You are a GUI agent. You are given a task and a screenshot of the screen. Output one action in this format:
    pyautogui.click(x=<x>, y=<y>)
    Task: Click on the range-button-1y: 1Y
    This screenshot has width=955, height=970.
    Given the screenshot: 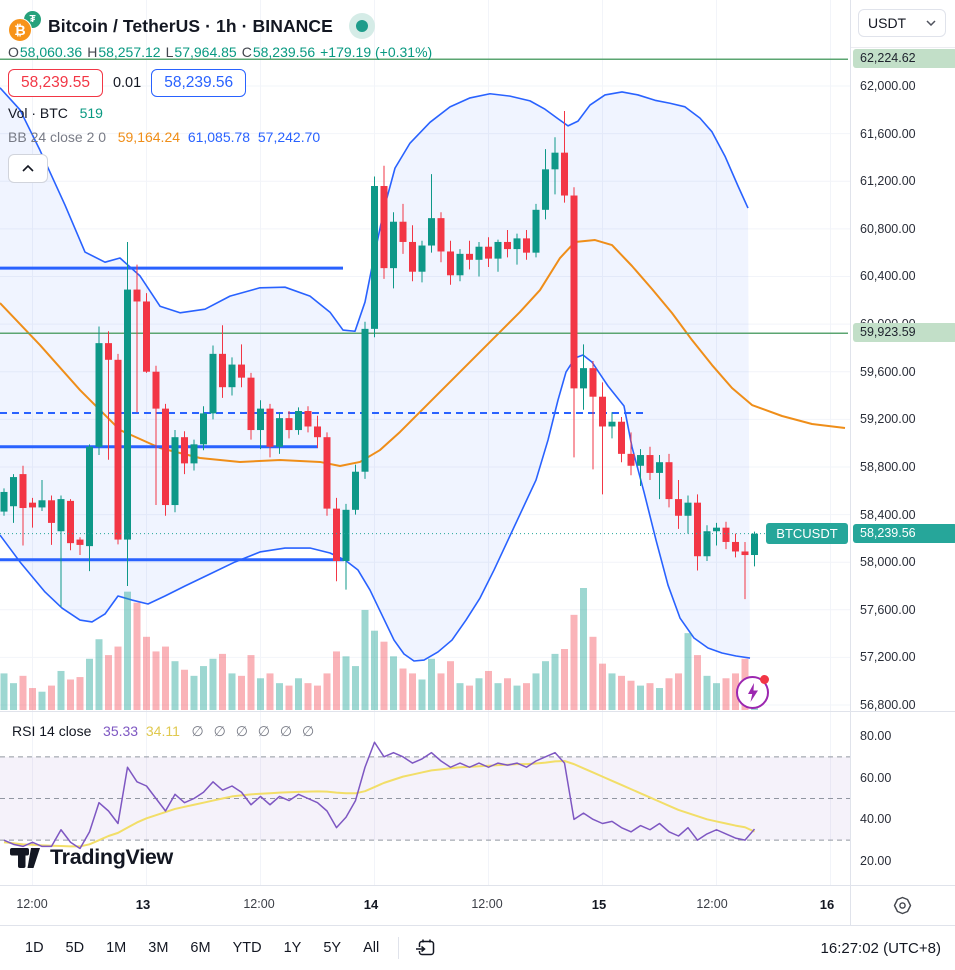 What is the action you would take?
    pyautogui.click(x=292, y=948)
    